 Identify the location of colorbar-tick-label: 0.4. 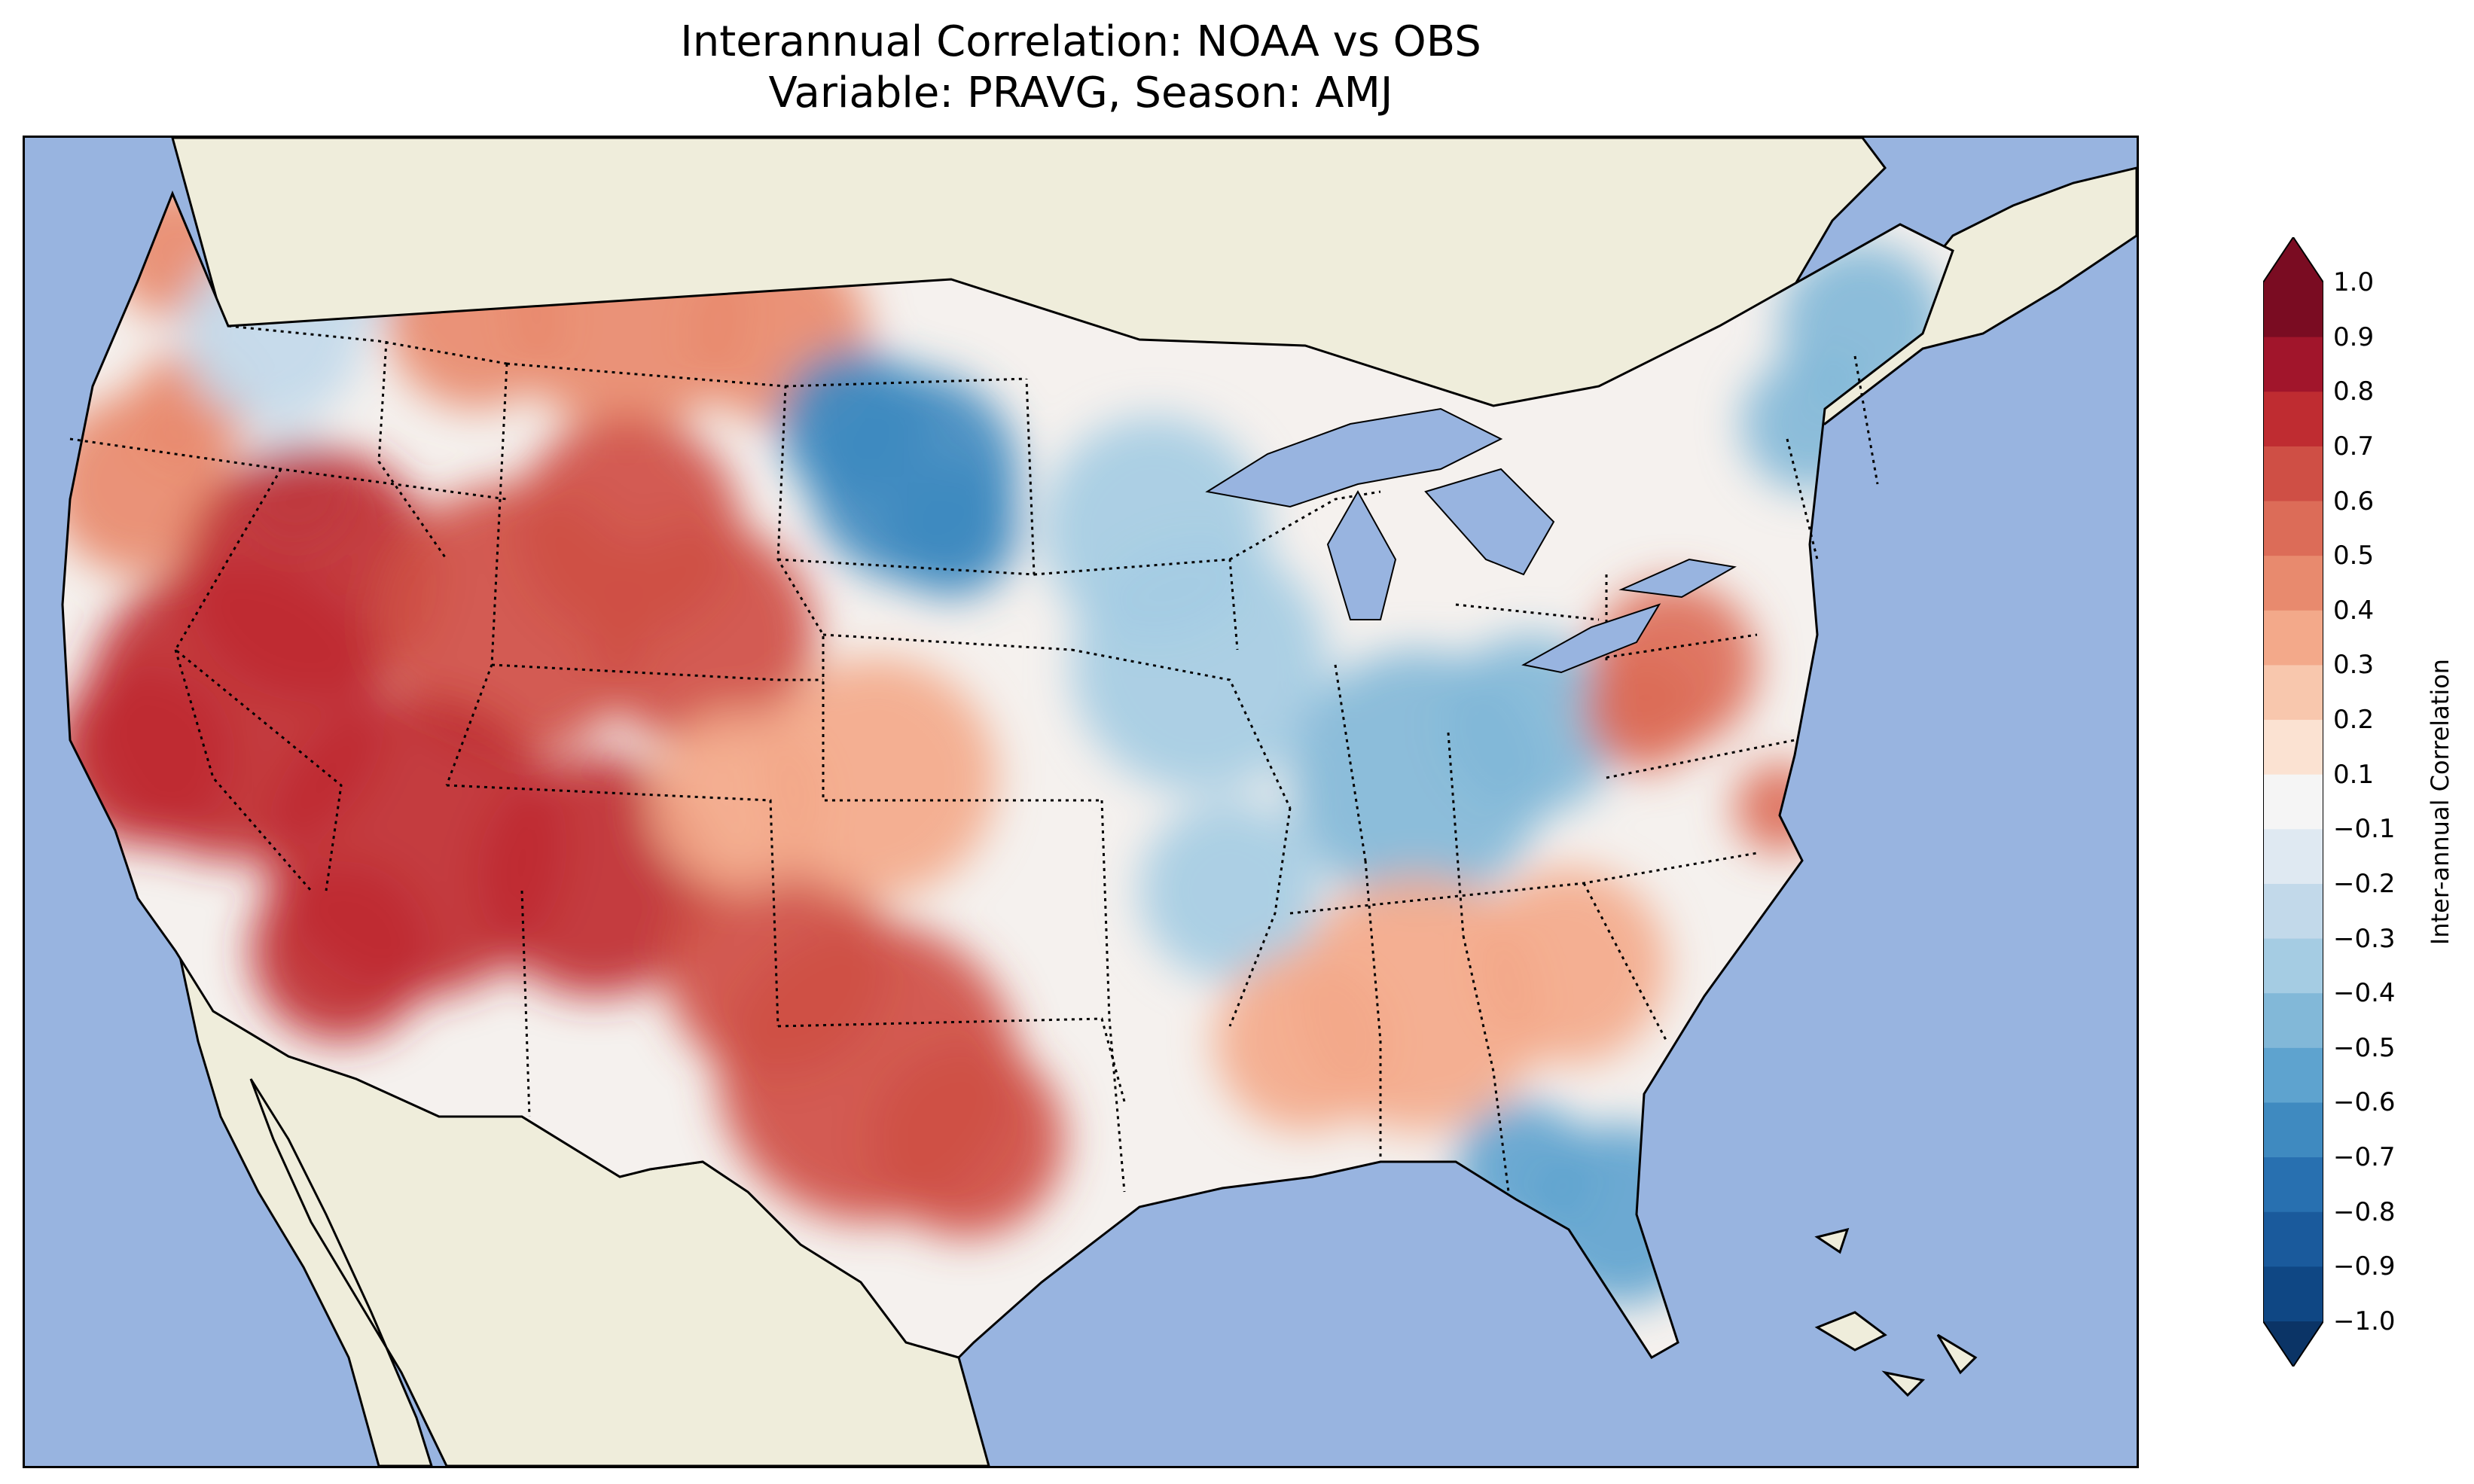
(2354, 610).